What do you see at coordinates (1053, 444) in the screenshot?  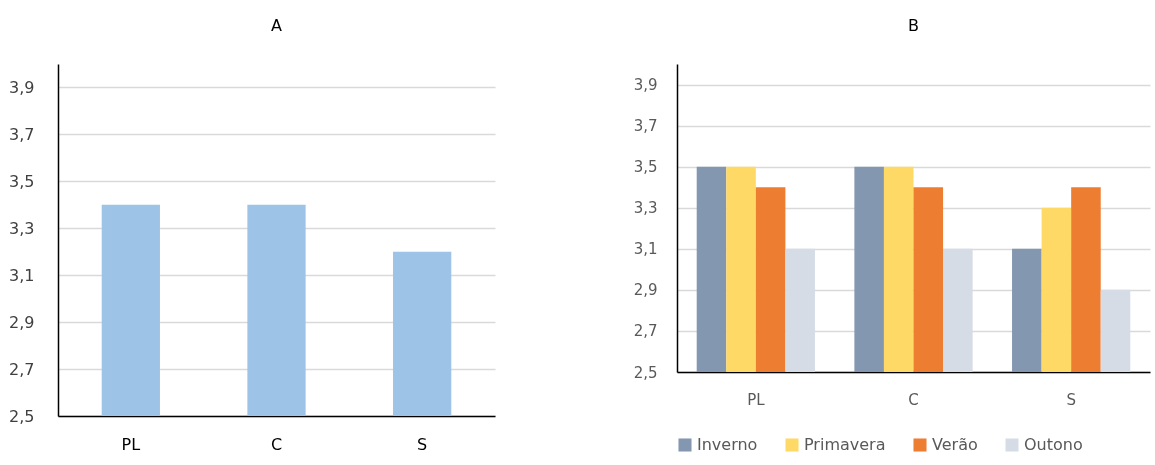 I see `legend-label: Outono` at bounding box center [1053, 444].